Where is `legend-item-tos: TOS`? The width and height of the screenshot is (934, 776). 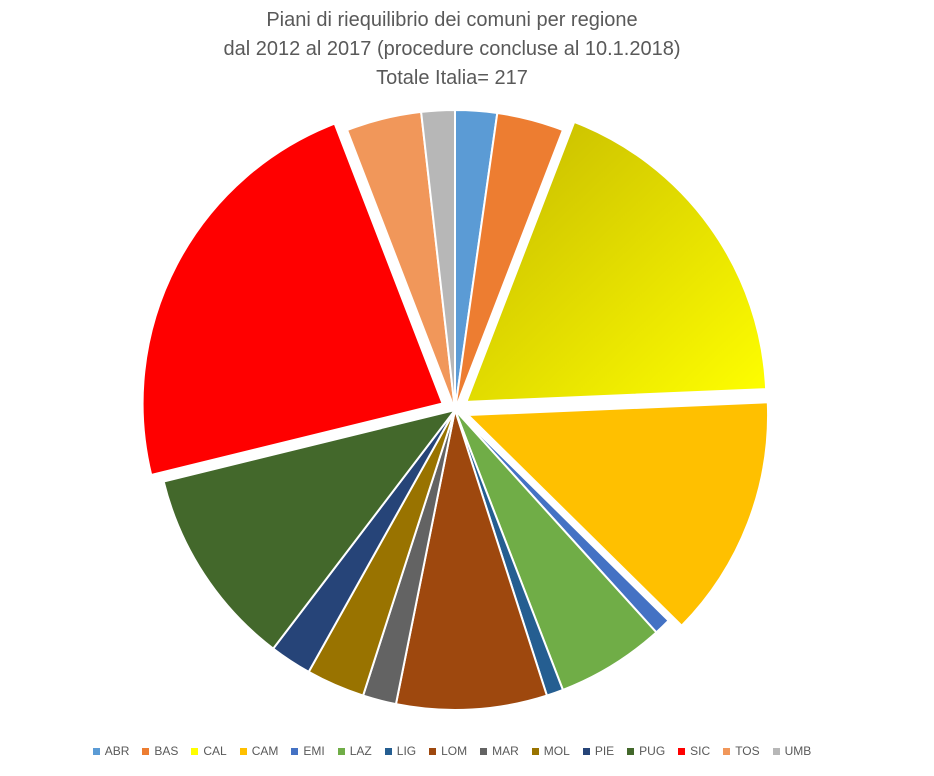
legend-item-tos: TOS is located at coordinates (741, 751).